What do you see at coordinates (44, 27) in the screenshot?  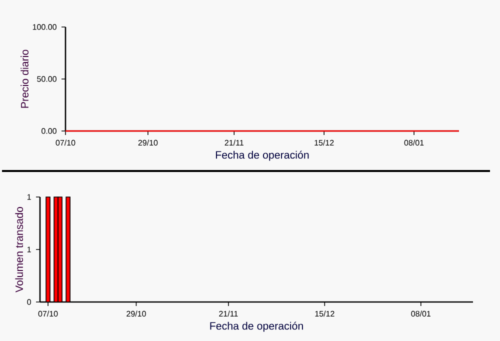 I see `y-tick-label: 100.00` at bounding box center [44, 27].